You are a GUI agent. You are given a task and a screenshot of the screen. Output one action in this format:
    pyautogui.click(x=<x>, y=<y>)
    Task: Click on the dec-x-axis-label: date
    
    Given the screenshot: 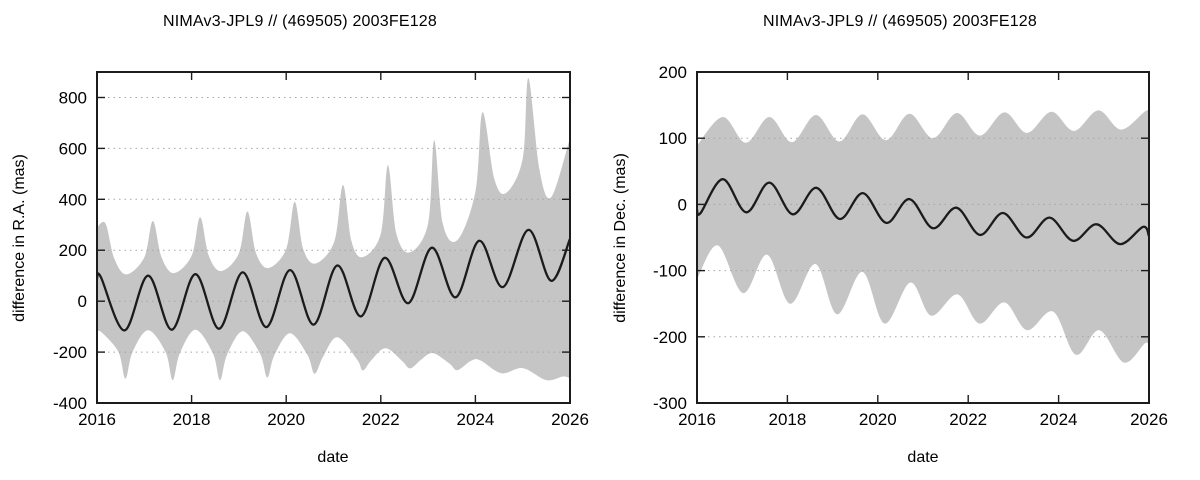 What is the action you would take?
    pyautogui.click(x=923, y=457)
    